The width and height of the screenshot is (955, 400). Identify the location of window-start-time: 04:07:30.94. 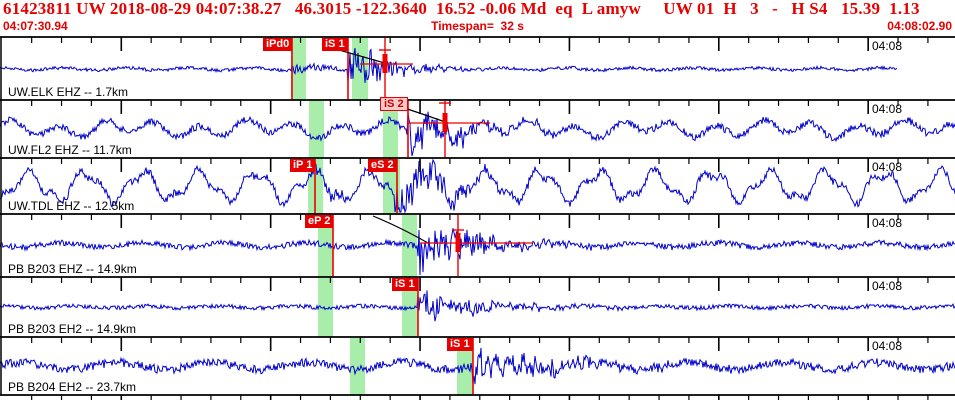
(35, 26).